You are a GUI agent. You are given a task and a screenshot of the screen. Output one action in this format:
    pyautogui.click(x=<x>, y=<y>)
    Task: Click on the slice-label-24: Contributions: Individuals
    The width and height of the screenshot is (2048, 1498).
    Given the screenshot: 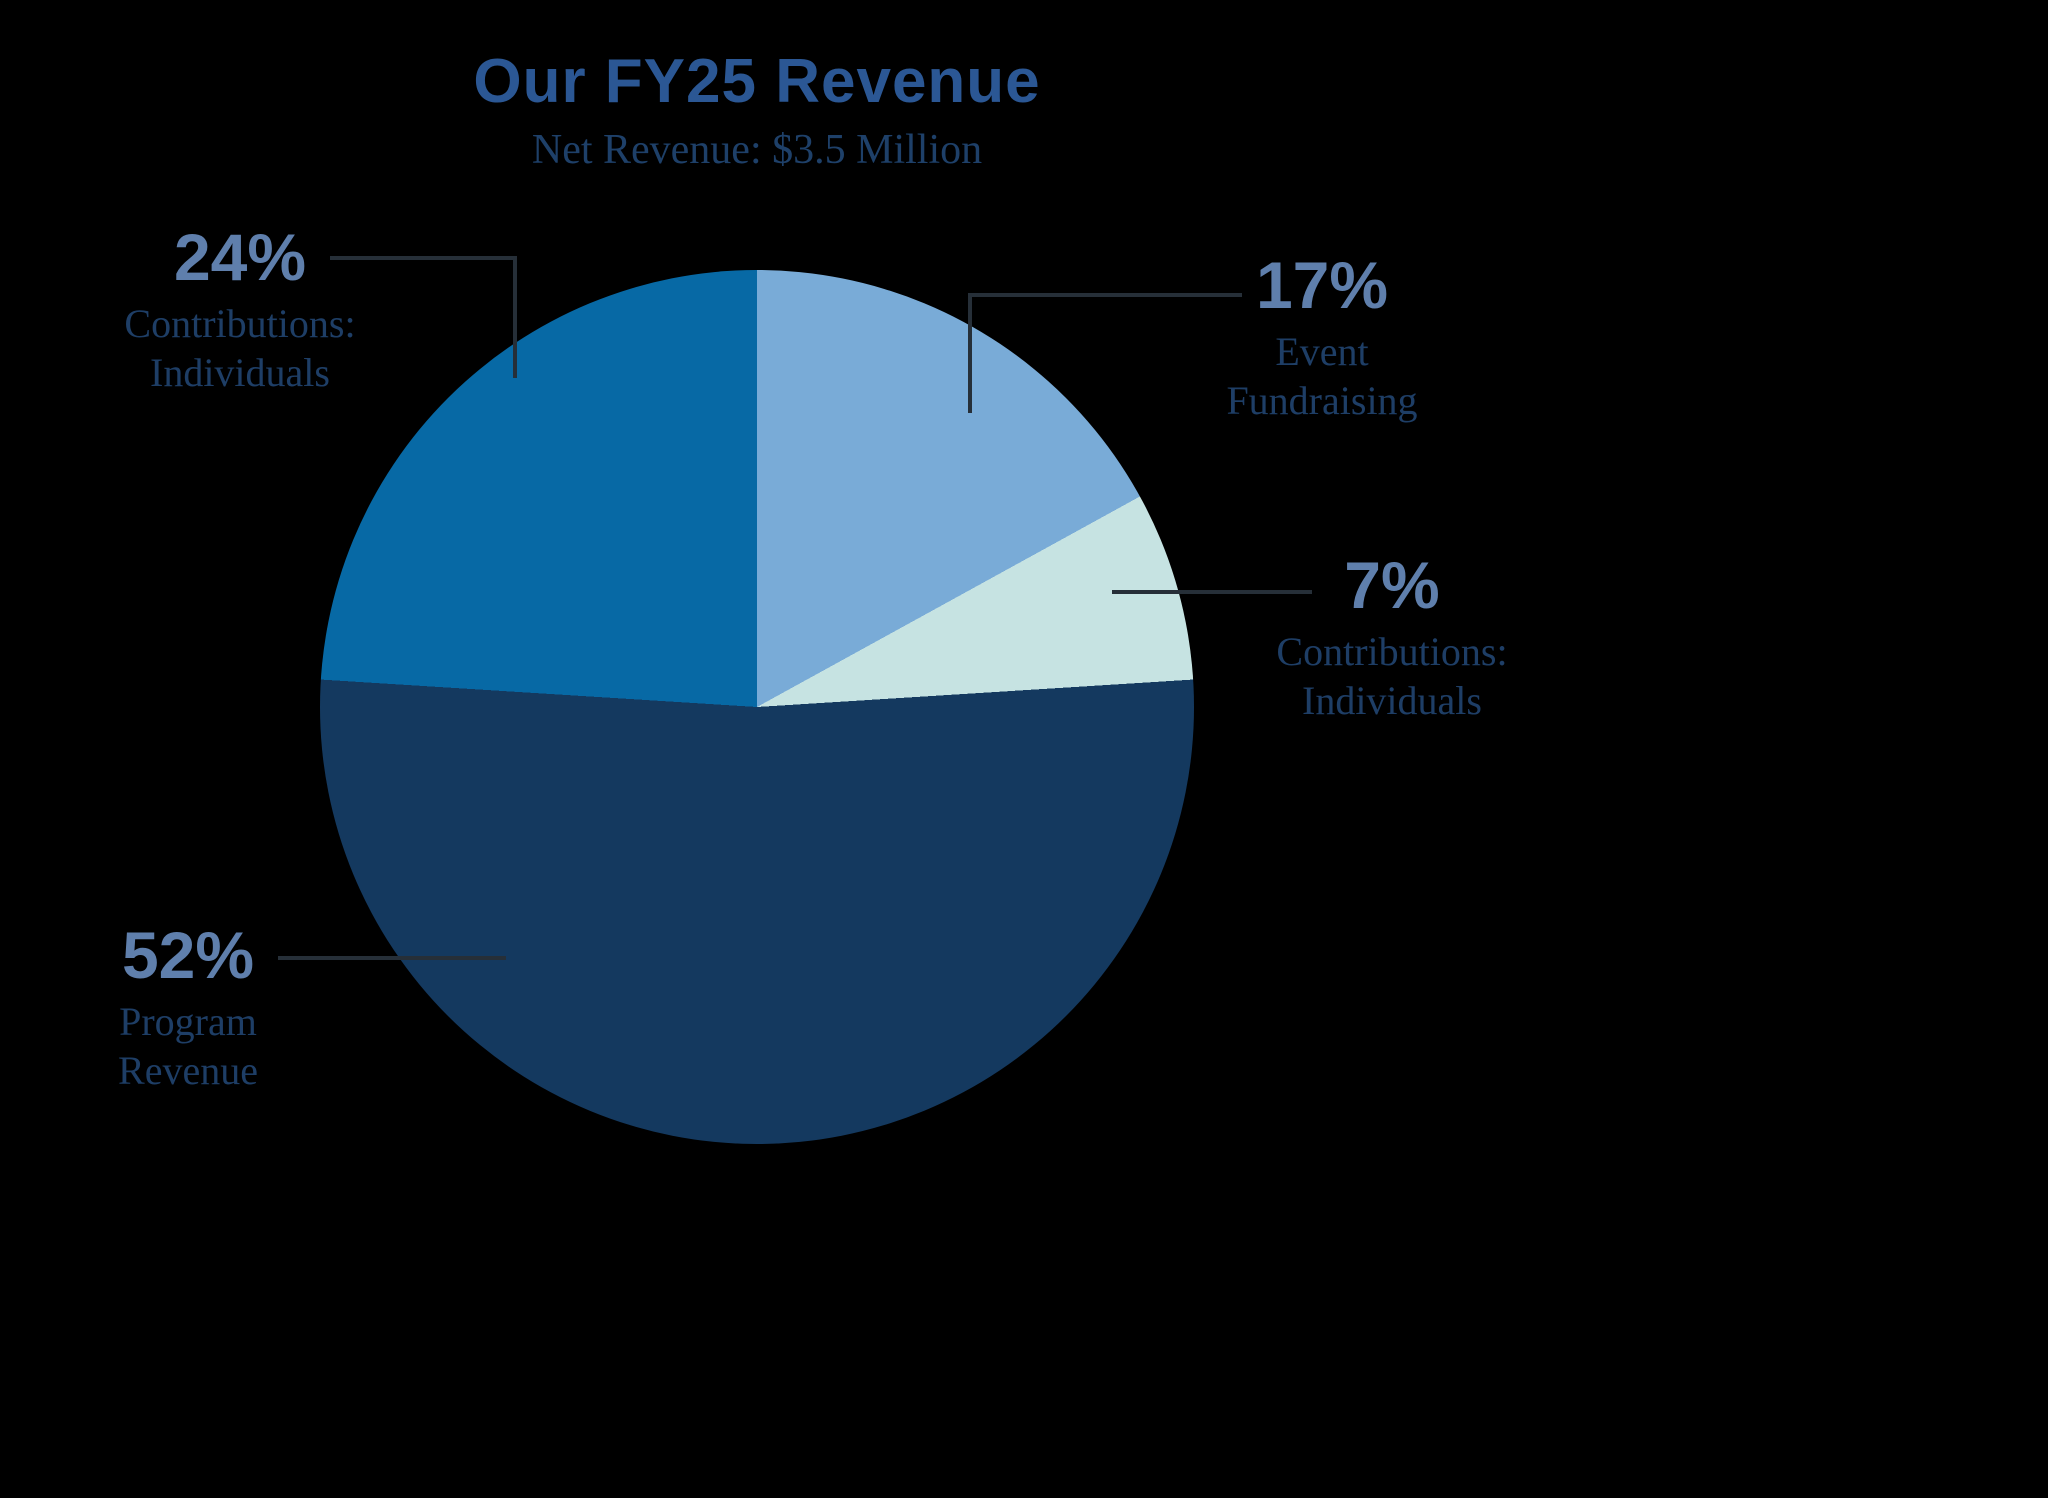 What is the action you would take?
    pyautogui.click(x=240, y=348)
    